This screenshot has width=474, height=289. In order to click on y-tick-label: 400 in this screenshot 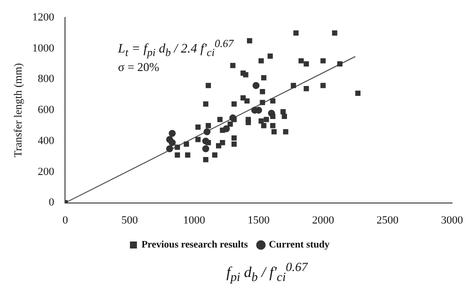, I will do `click(46, 140)`.